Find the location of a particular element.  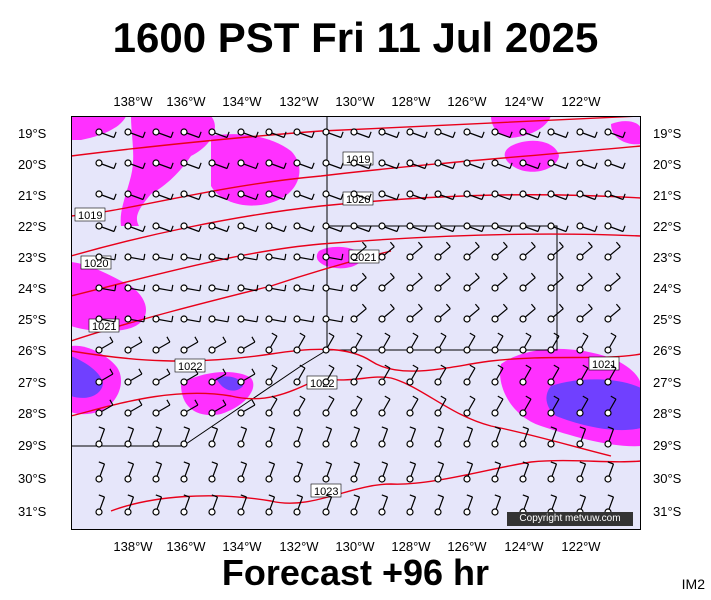

lon-label: 124°W is located at coordinates (524, 546).